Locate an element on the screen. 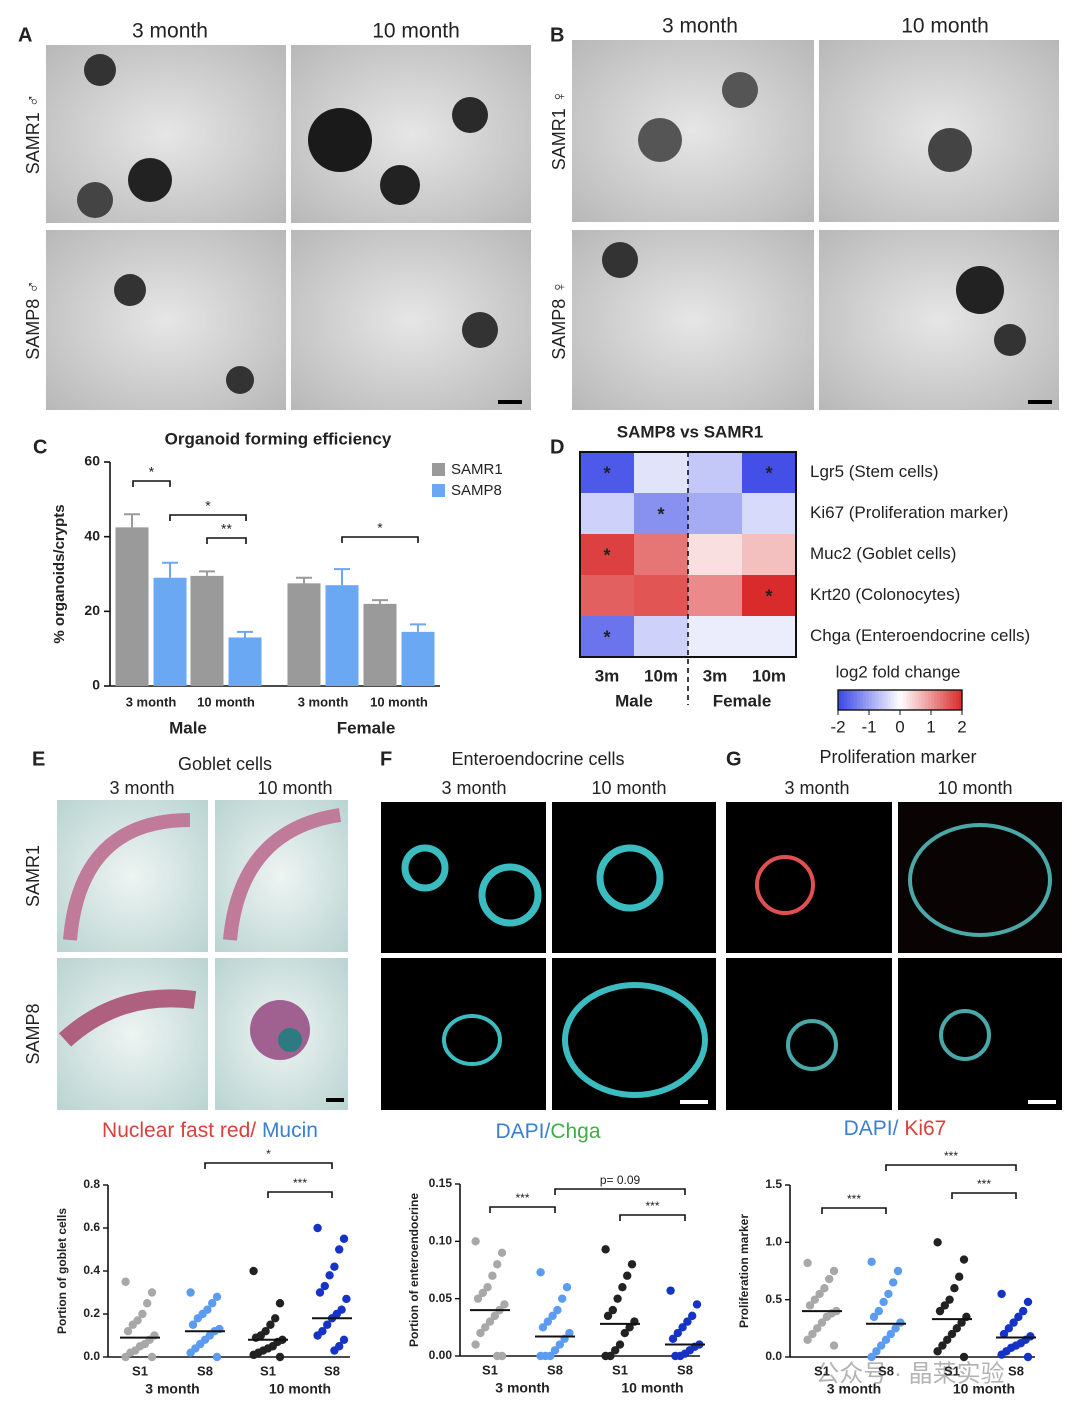 This screenshot has width=1080, height=1421. x-tick-label: S8 is located at coordinates (685, 1369).